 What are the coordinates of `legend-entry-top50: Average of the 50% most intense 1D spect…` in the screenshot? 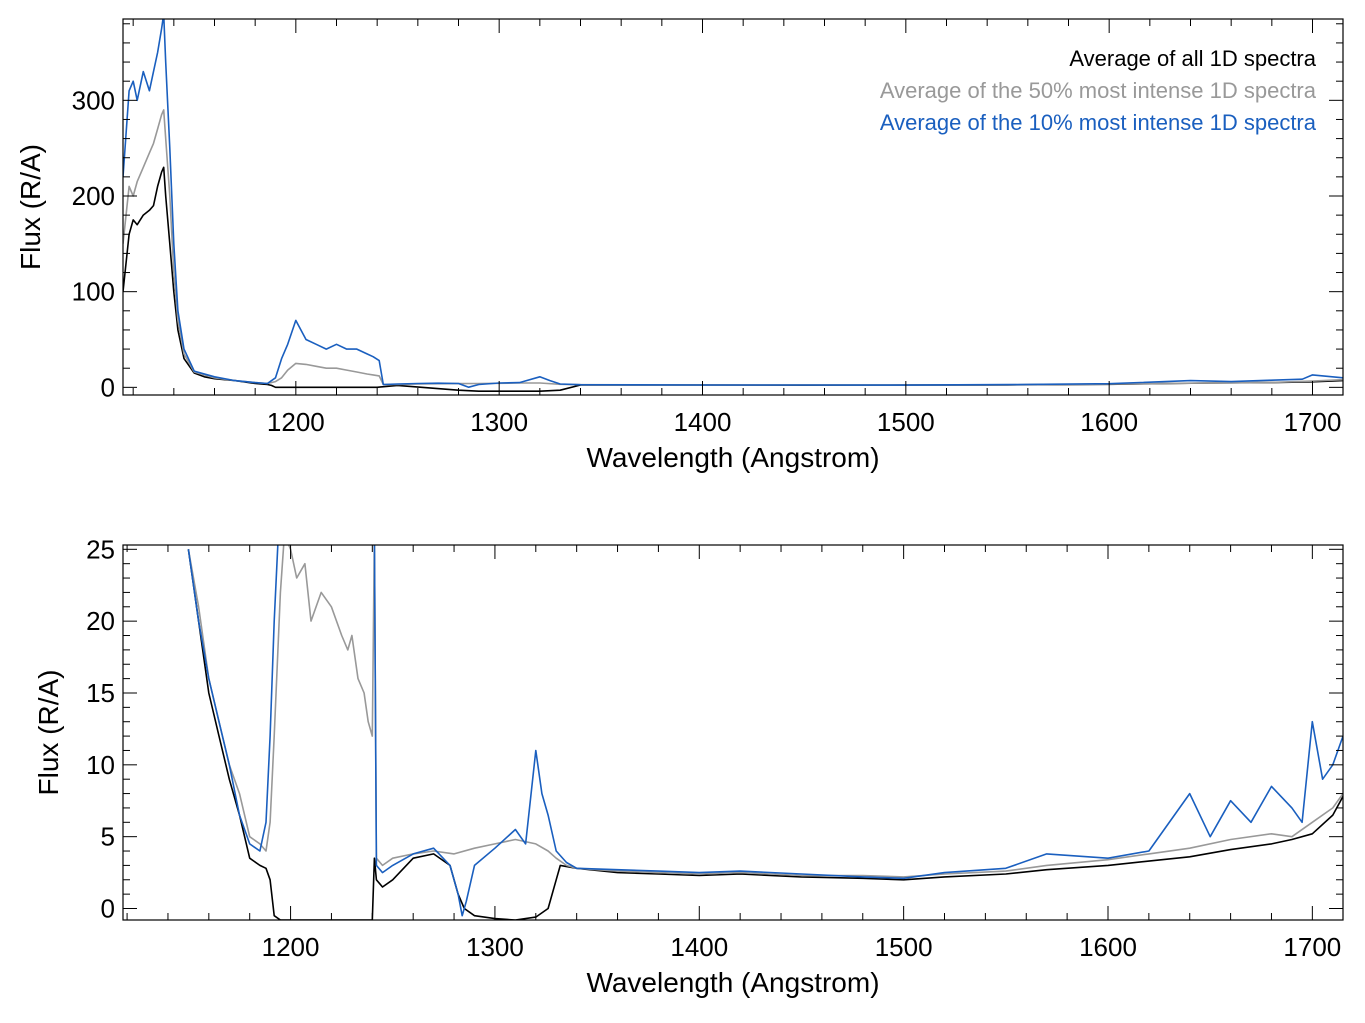 It's located at (1098, 90).